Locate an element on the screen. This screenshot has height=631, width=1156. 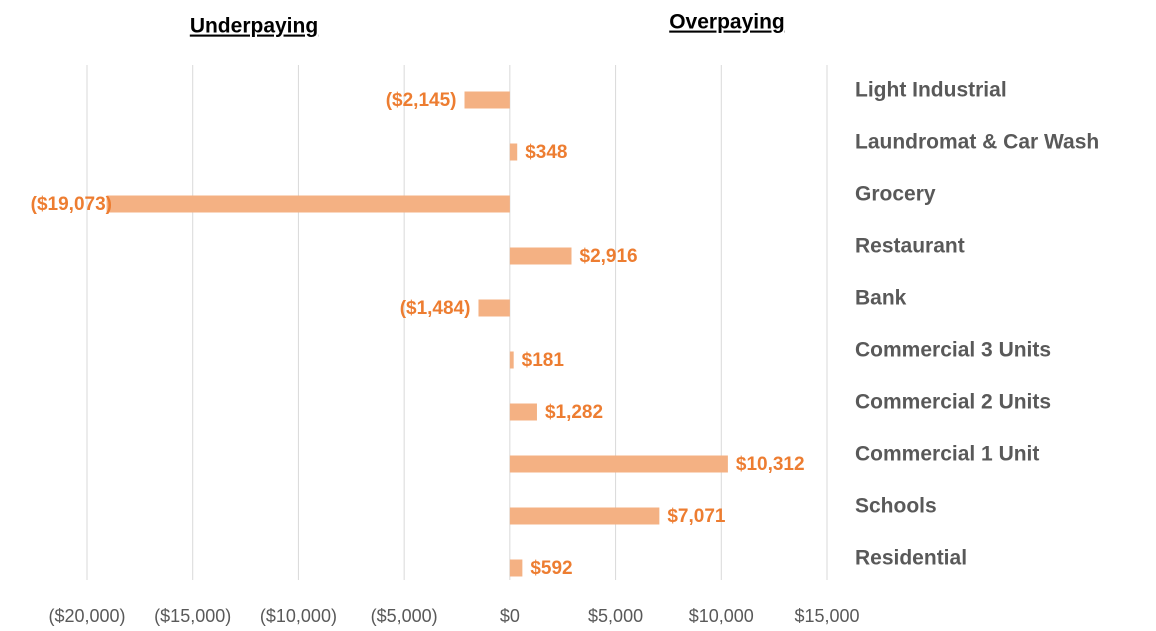
data-label: ($19,073) is located at coordinates (71, 204).